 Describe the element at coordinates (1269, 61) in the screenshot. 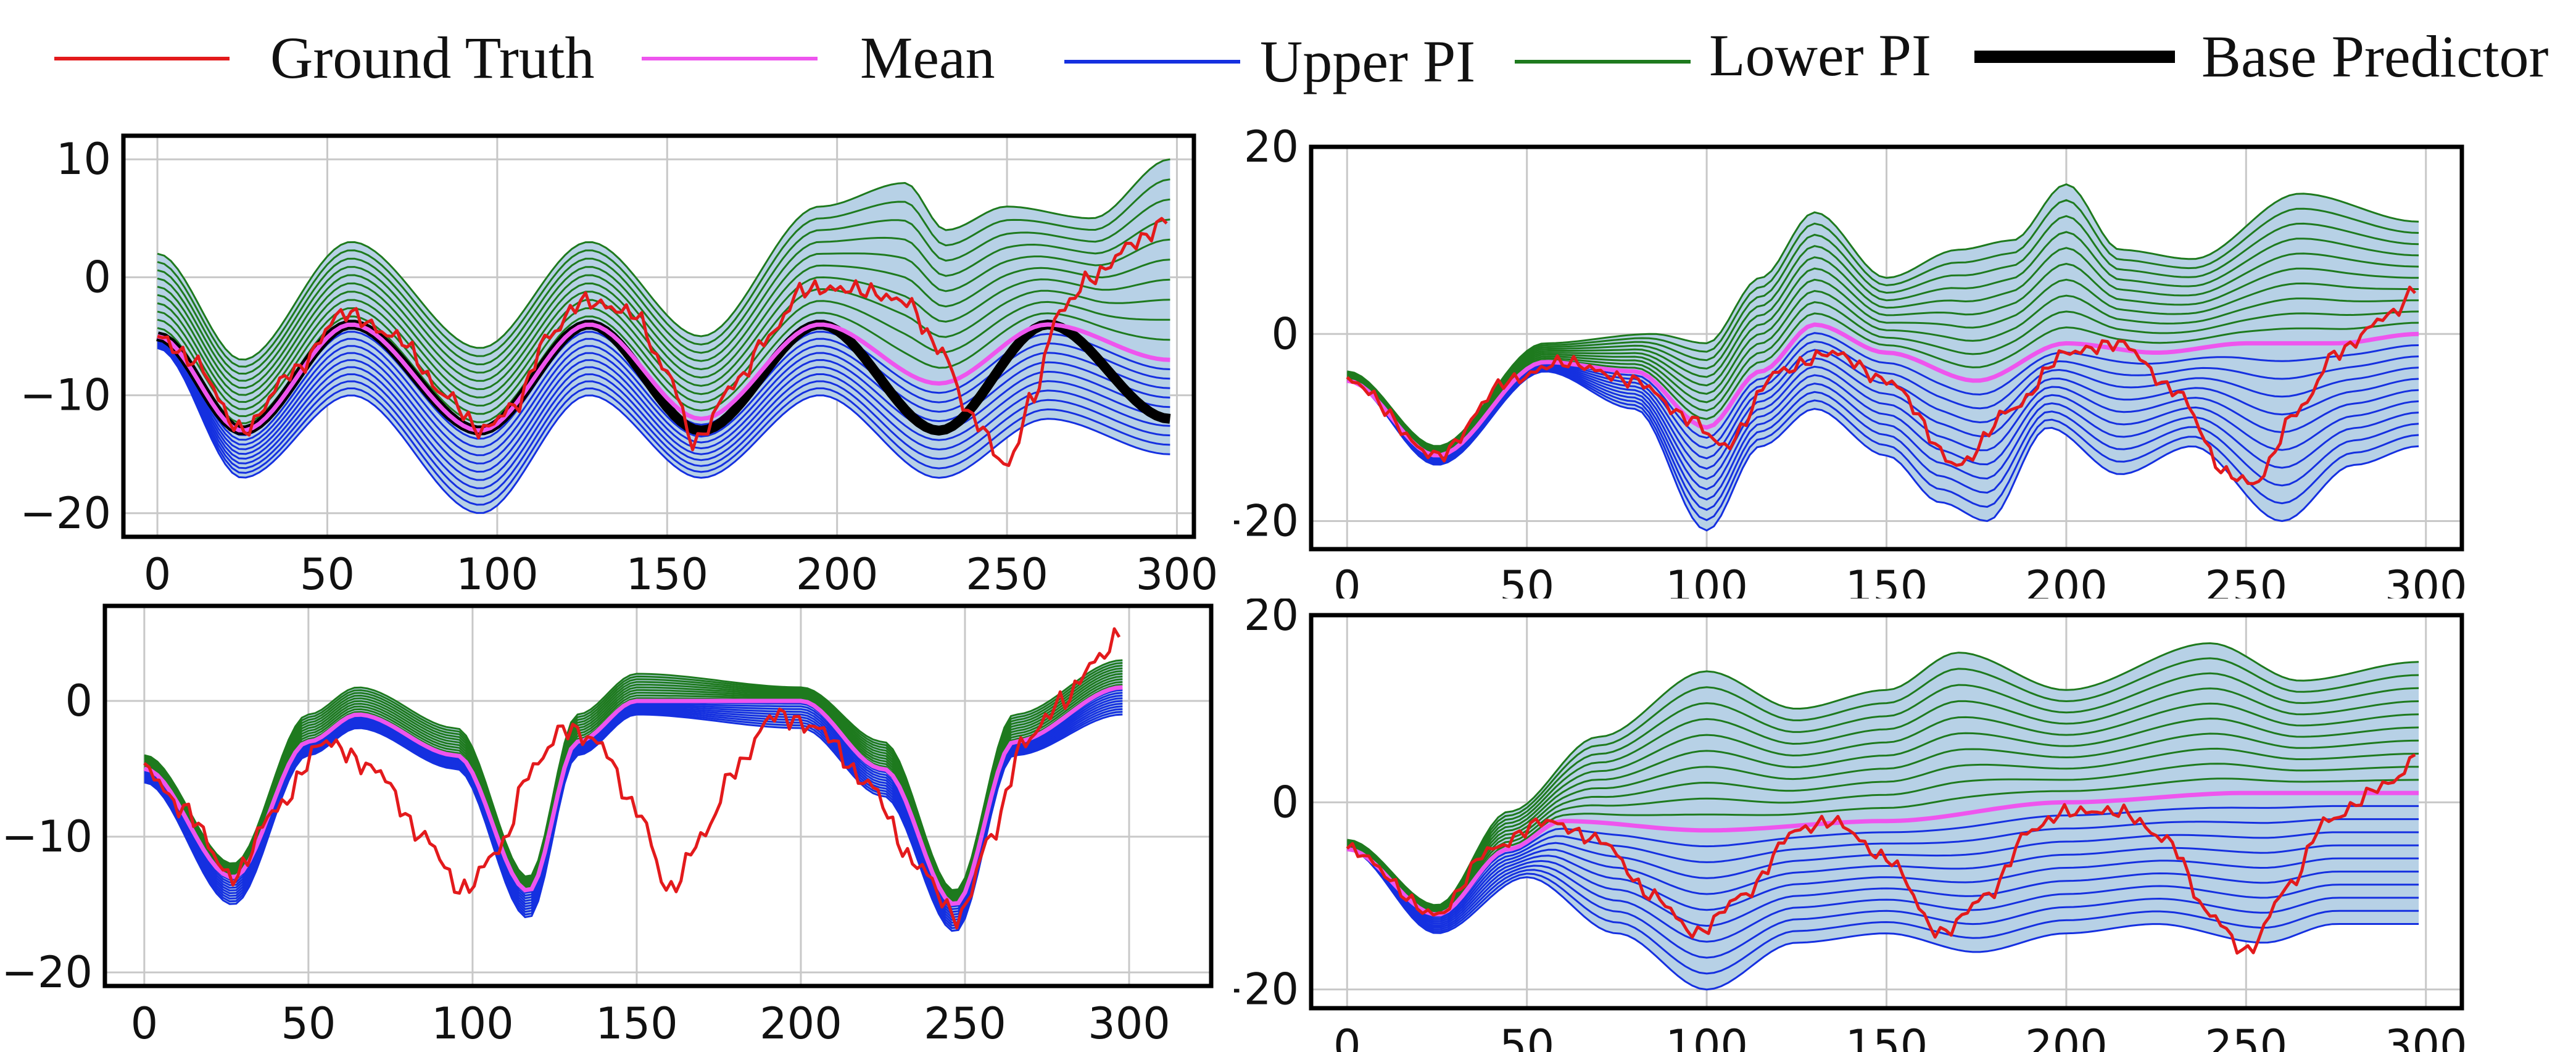

I see `legend-item-upper-pi: Upper PI` at that location.